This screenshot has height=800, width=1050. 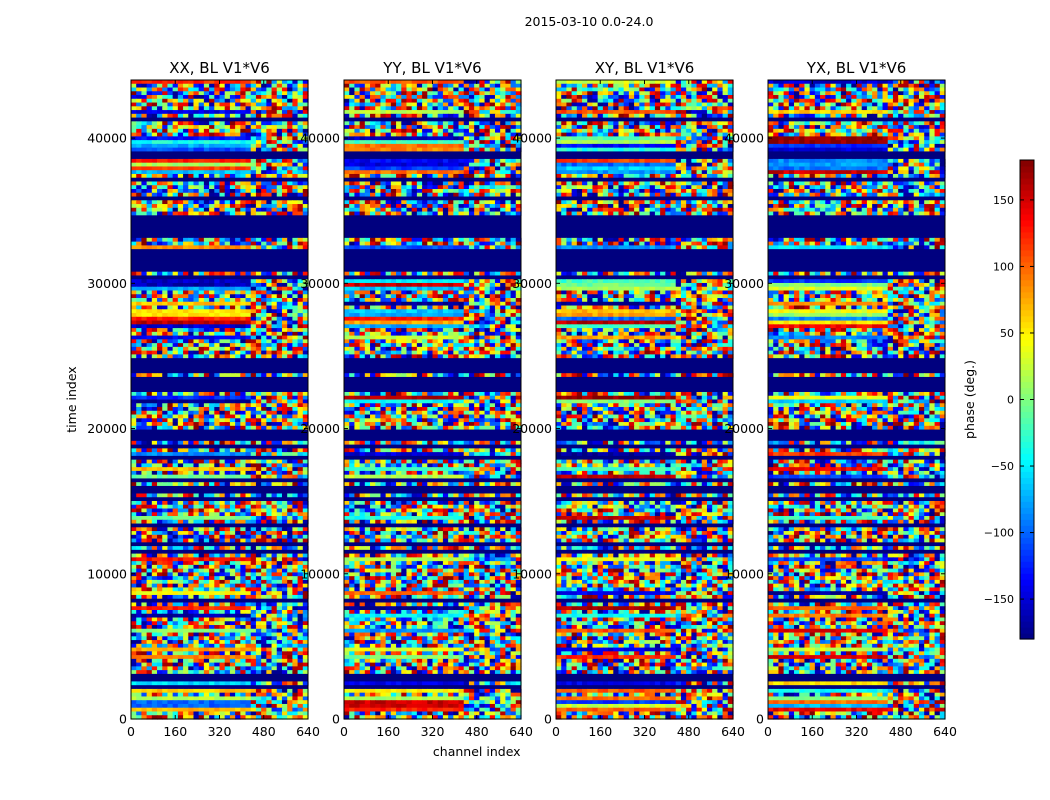 What do you see at coordinates (532, 283) in the screenshot?
I see `y-tick-label-2-3: 30000` at bounding box center [532, 283].